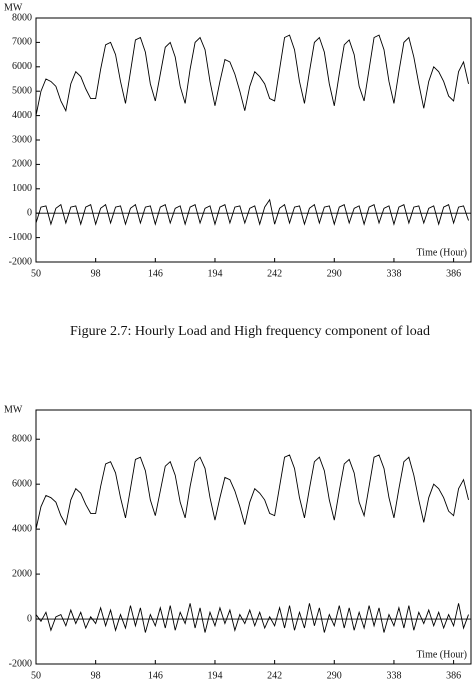 Image resolution: width=474 pixels, height=682 pixels. What do you see at coordinates (20, 237) in the screenshot?
I see `y-tick-label: -1000` at bounding box center [20, 237].